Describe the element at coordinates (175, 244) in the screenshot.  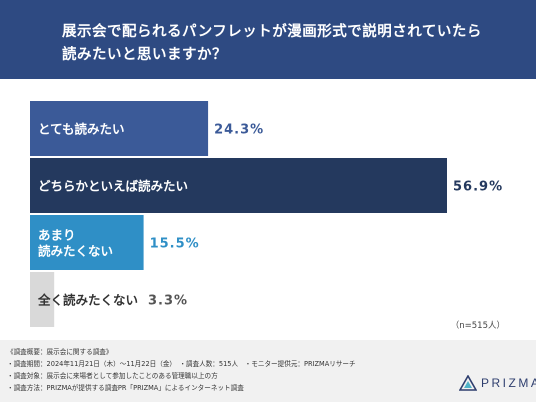
I see `value-label: 15.5%` at that location.